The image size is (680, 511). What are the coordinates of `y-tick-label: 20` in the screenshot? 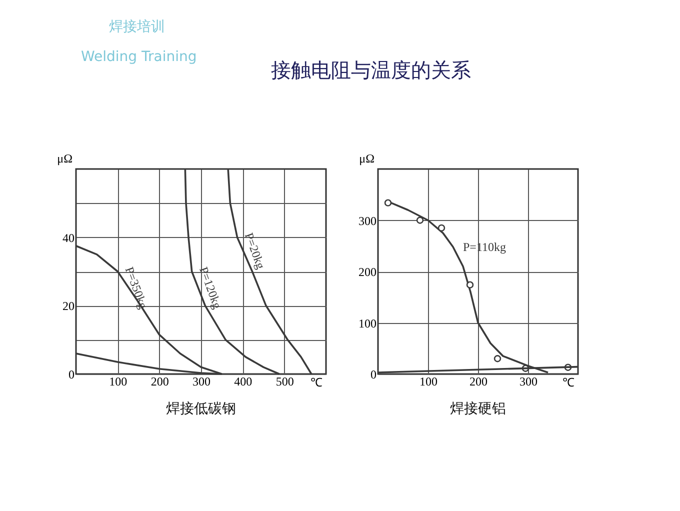 It's located at (68, 306).